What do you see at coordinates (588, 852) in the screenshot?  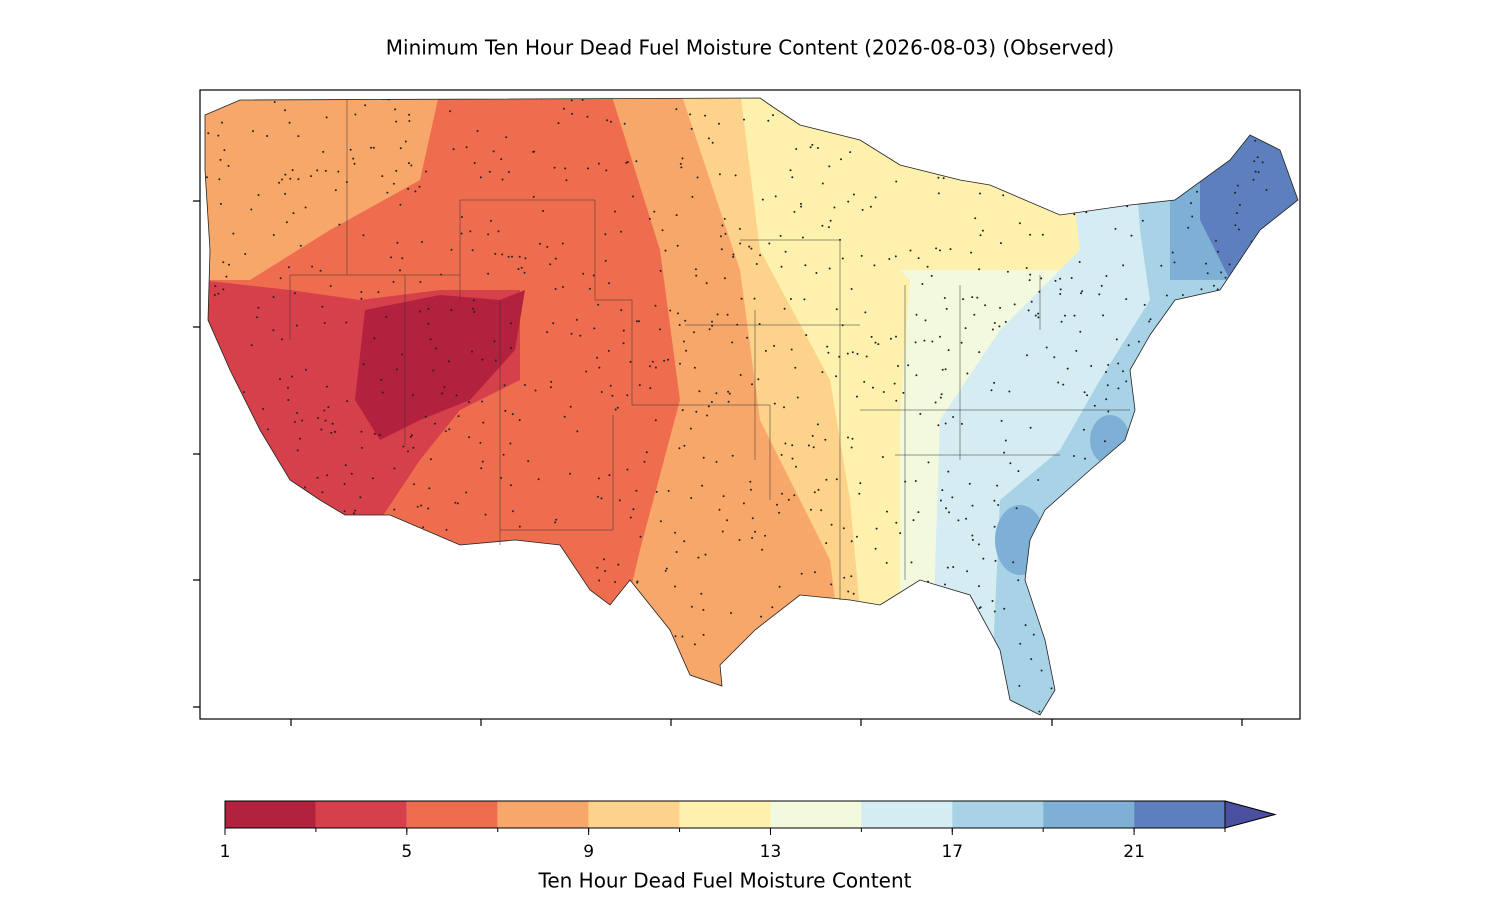 I see `colorbar-tick-label: 9` at bounding box center [588, 852].